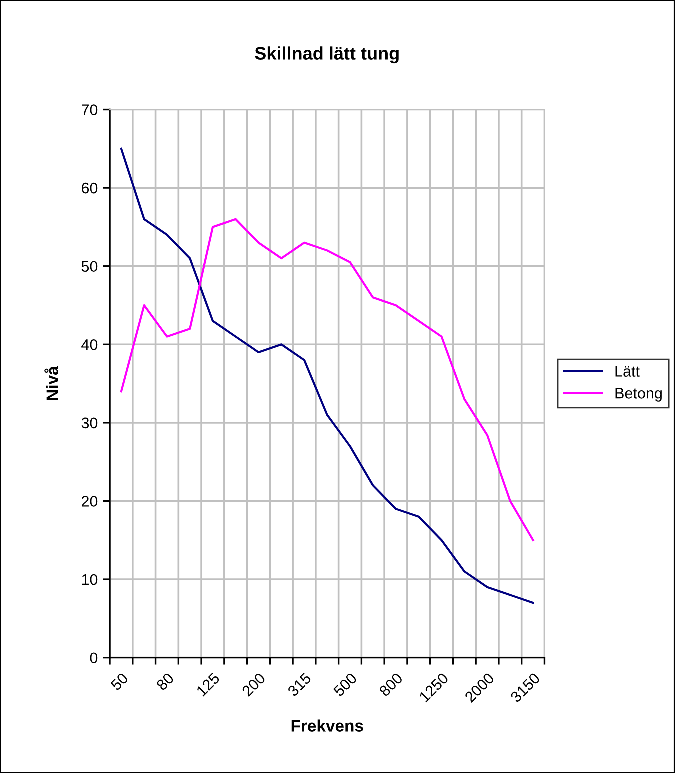 This screenshot has width=675, height=773. What do you see at coordinates (90, 110) in the screenshot?
I see `y-tick-label: 70` at bounding box center [90, 110].